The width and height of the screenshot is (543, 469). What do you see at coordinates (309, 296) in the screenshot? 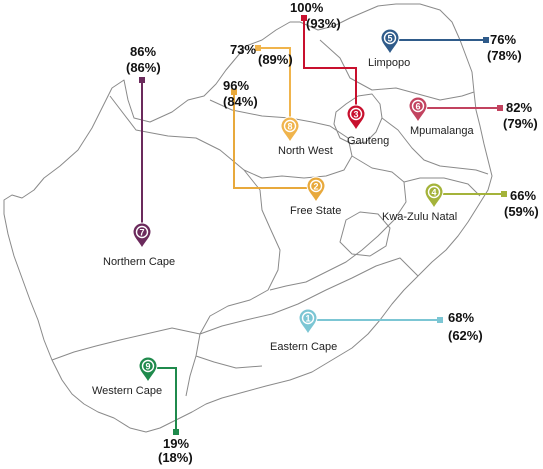
I see `border-easterncape` at bounding box center [309, 296].